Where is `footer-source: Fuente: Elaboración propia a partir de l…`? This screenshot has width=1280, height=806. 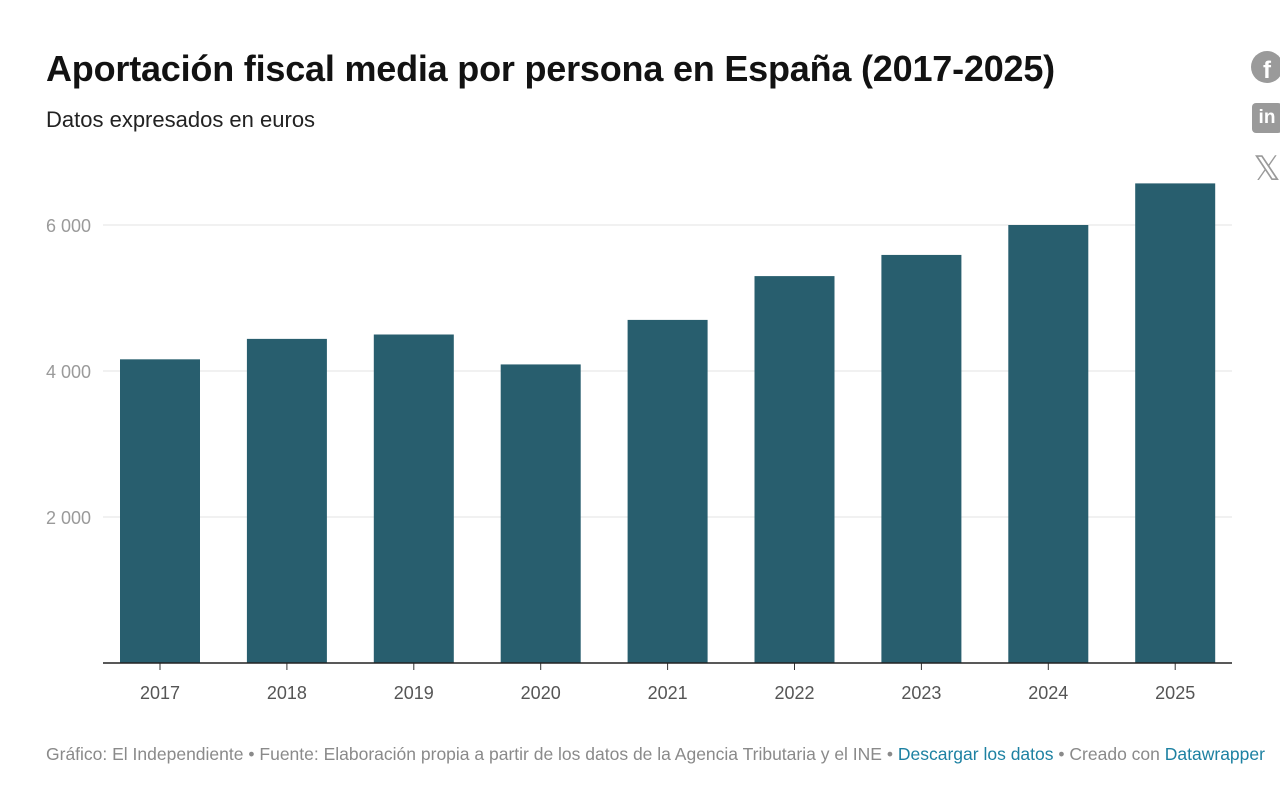
footer-source: Fuente: Elaboración propia a partir de l… is located at coordinates (570, 754).